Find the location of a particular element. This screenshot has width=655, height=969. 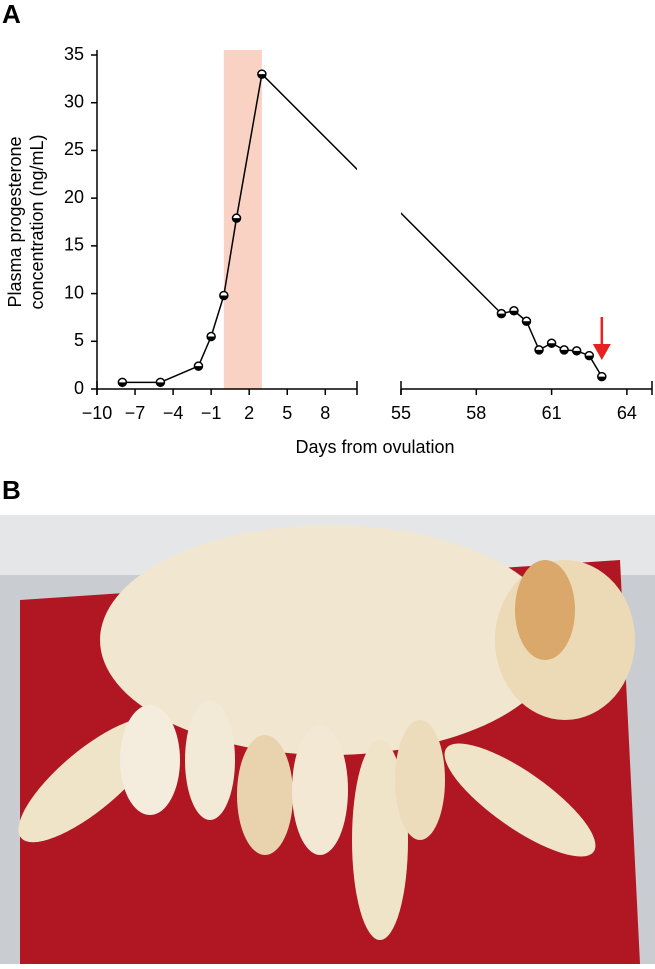

x-tick-label: 5 is located at coordinates (287, 413).